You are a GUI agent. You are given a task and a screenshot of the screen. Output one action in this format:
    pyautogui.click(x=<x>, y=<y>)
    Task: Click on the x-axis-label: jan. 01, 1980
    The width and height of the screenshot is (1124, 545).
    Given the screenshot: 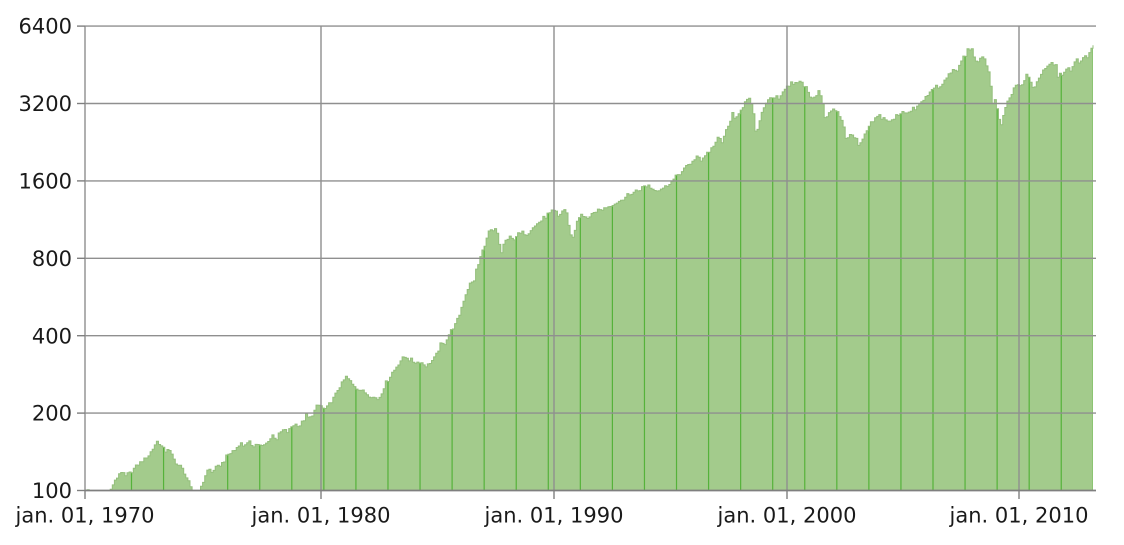 What is the action you would take?
    pyautogui.click(x=321, y=516)
    